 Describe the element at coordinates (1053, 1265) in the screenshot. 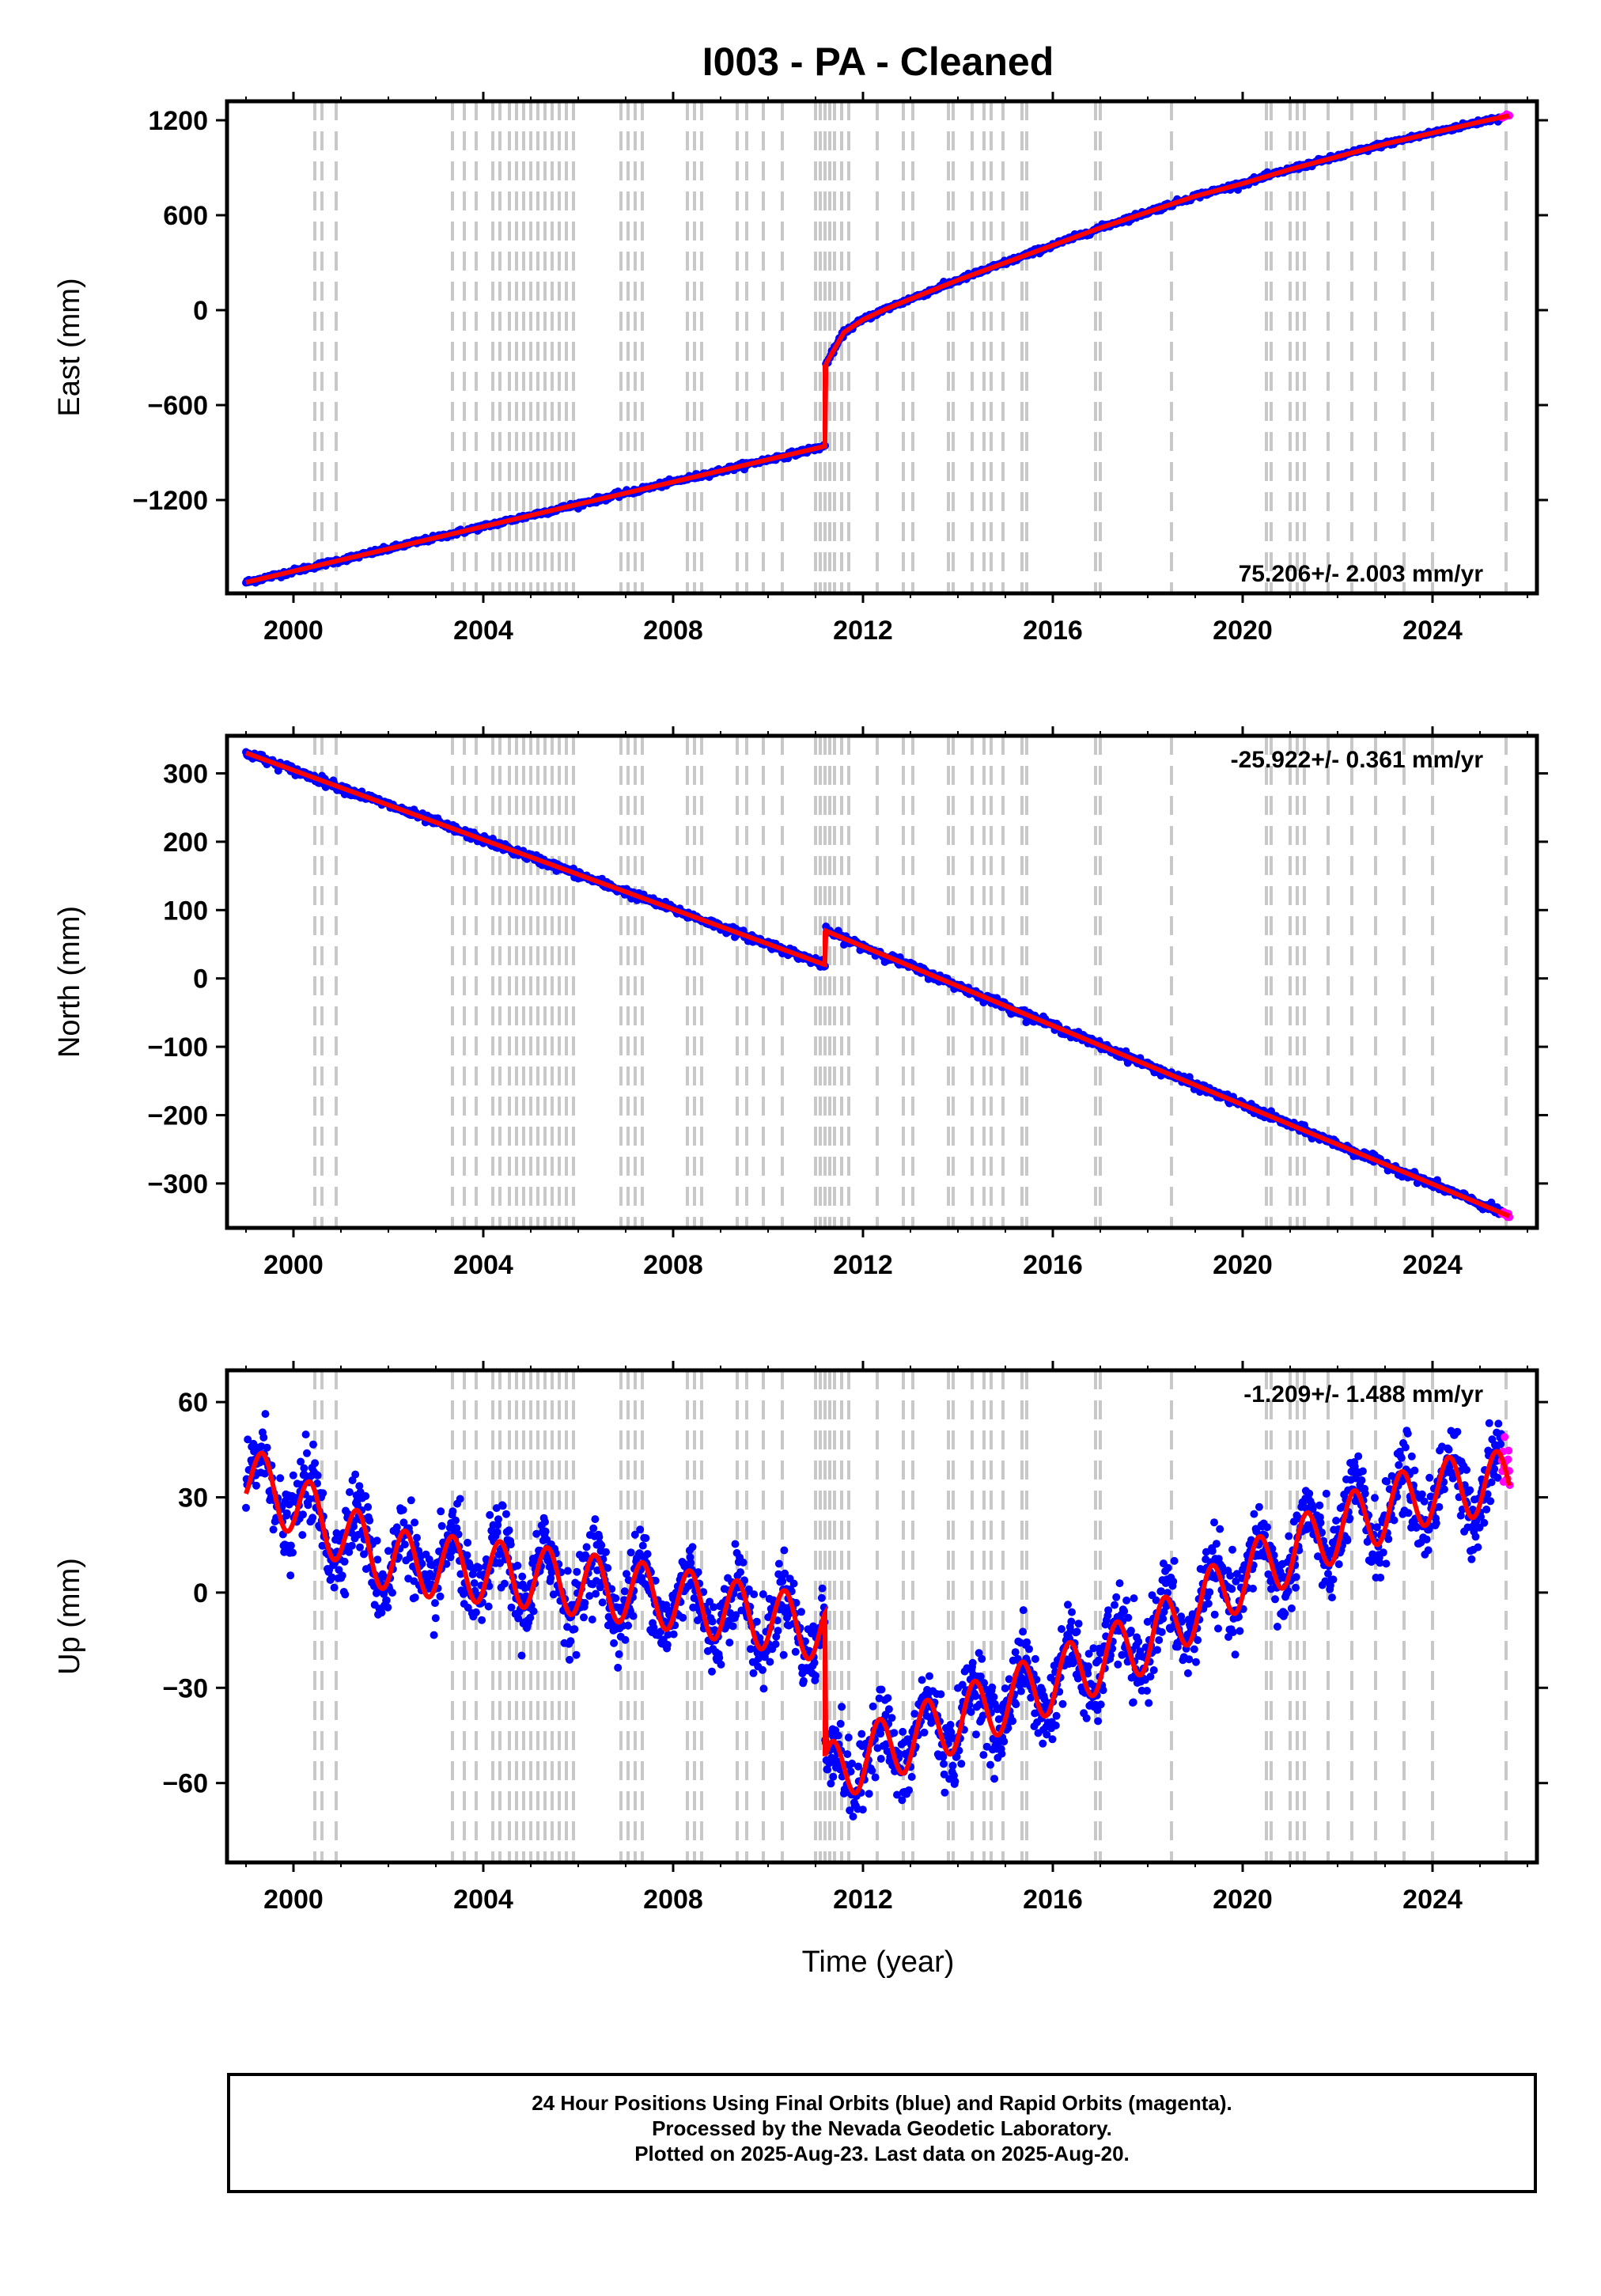

I see `x-tick-label: 2016` at that location.